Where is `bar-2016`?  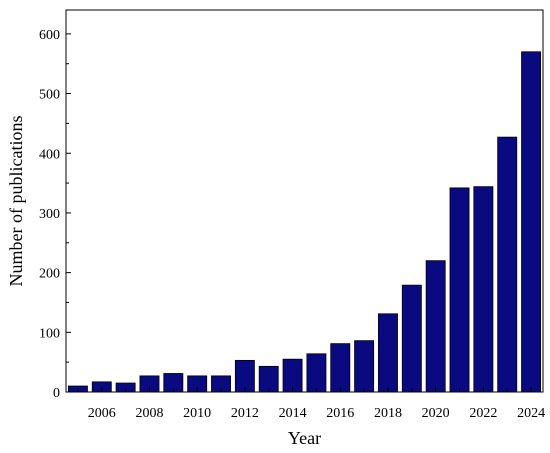
bar-2016 is located at coordinates (340, 368).